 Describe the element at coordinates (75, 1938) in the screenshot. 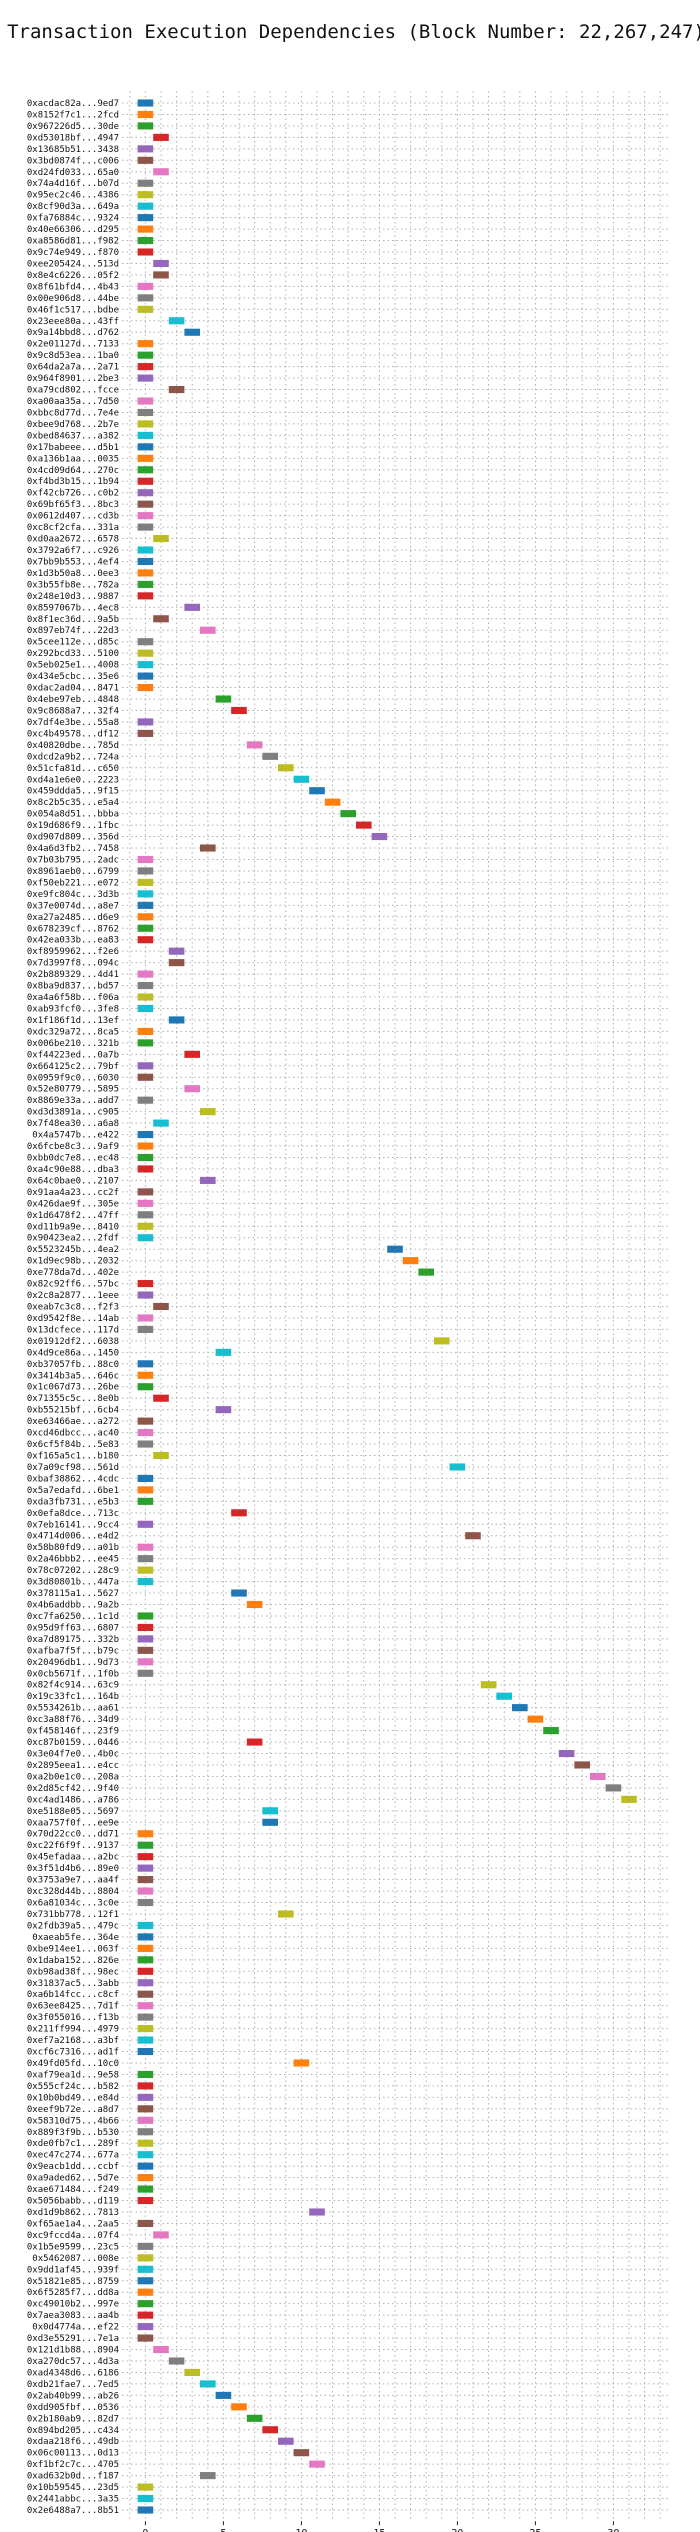

I see `tx-label-160: 0xaeab5fe...364e` at that location.